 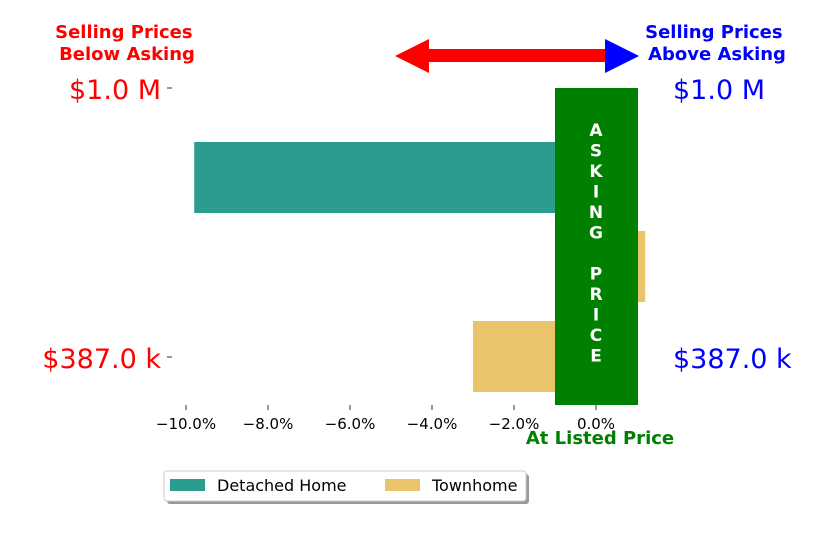 What do you see at coordinates (402, 485) in the screenshot?
I see `legend-swatch-townhome` at bounding box center [402, 485].